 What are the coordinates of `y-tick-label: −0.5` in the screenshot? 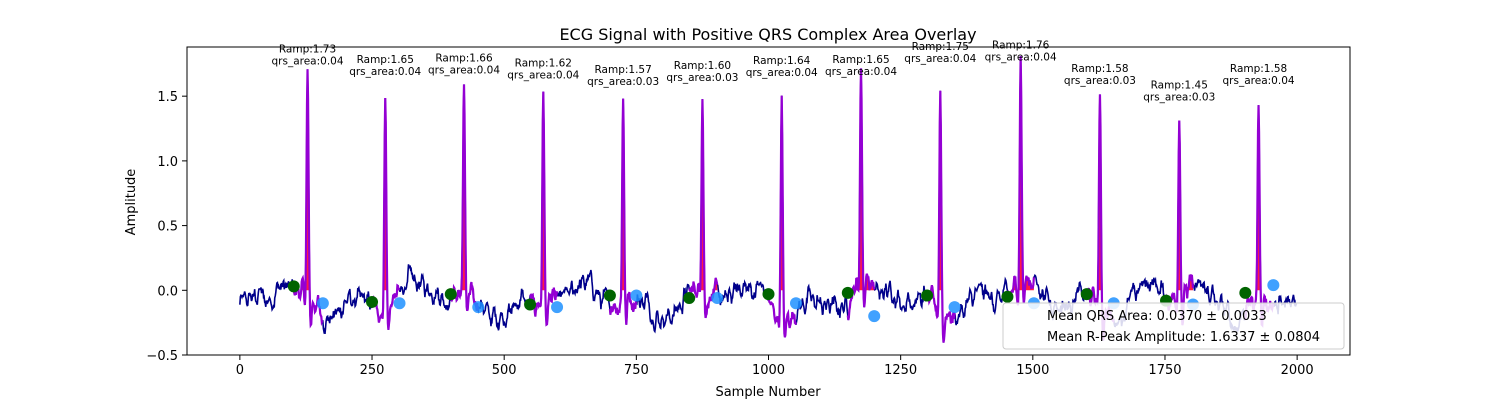 It's located at (162, 356).